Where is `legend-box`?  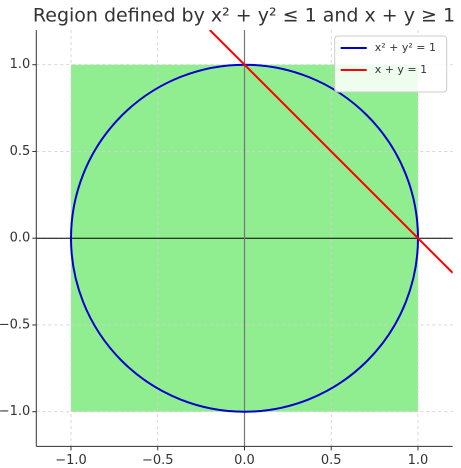 legend-box is located at coordinates (391, 64).